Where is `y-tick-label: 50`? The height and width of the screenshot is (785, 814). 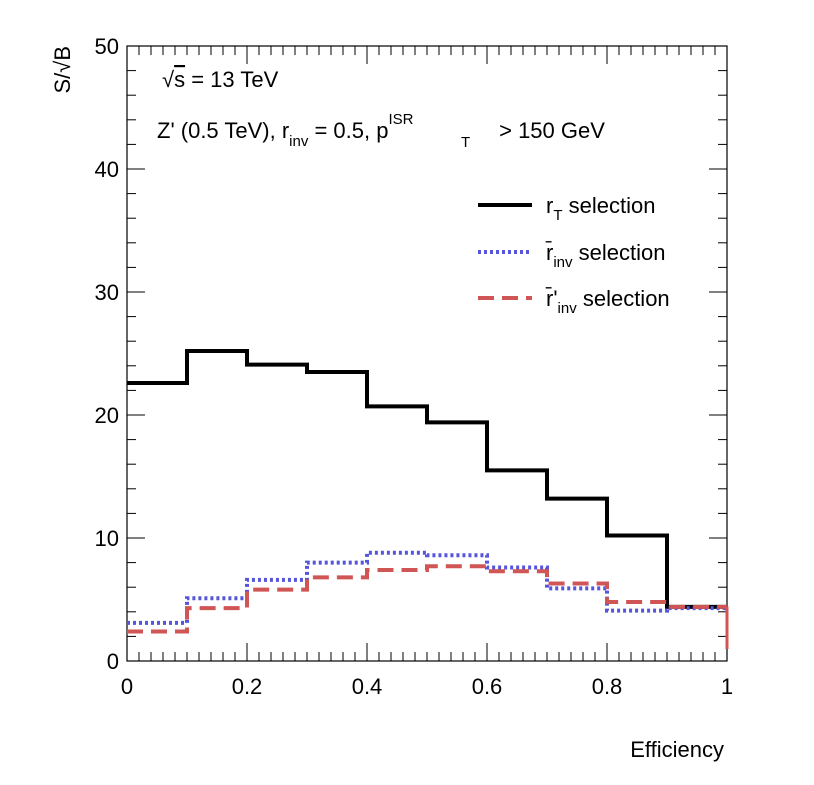 y-tick-label: 50 is located at coordinates (107, 46).